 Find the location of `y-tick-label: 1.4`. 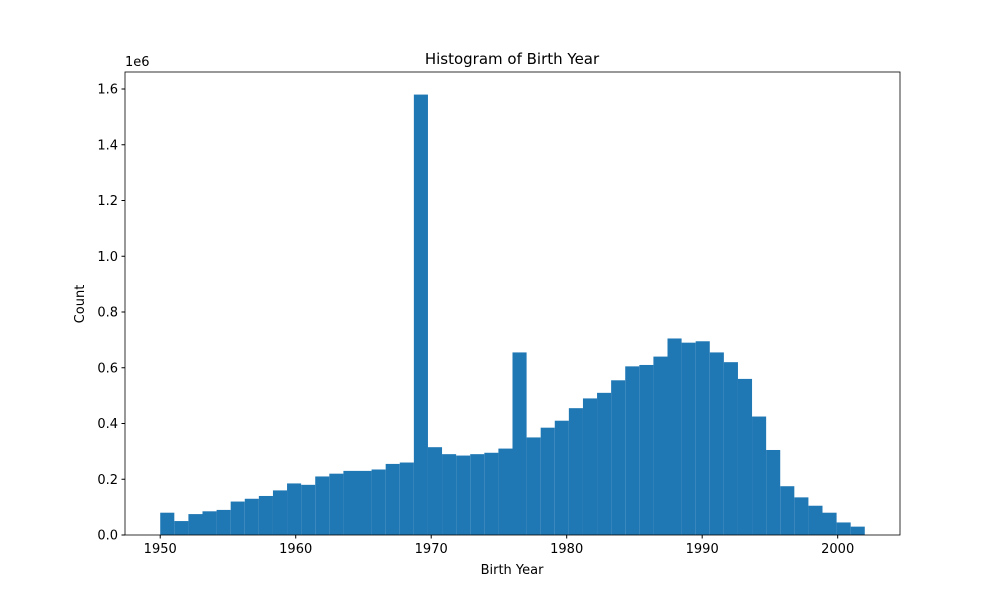

y-tick-label: 1.4 is located at coordinates (107, 145).